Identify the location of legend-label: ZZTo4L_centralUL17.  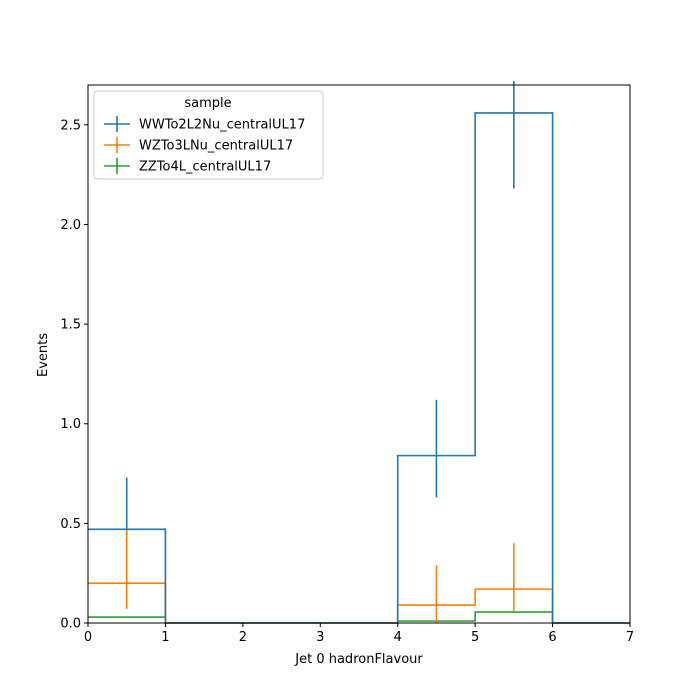
(205, 167).